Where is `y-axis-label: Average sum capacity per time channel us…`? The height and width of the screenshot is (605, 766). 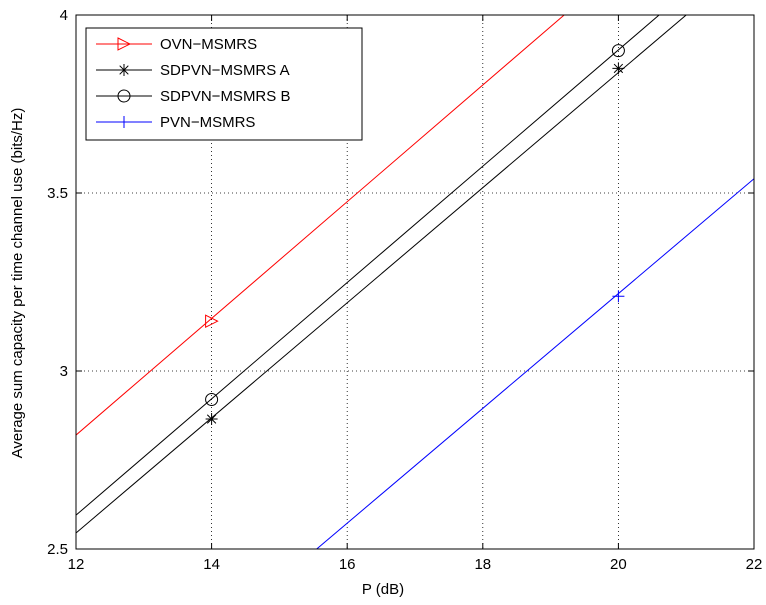 y-axis-label: Average sum capacity per time channel us… is located at coordinates (17, 283).